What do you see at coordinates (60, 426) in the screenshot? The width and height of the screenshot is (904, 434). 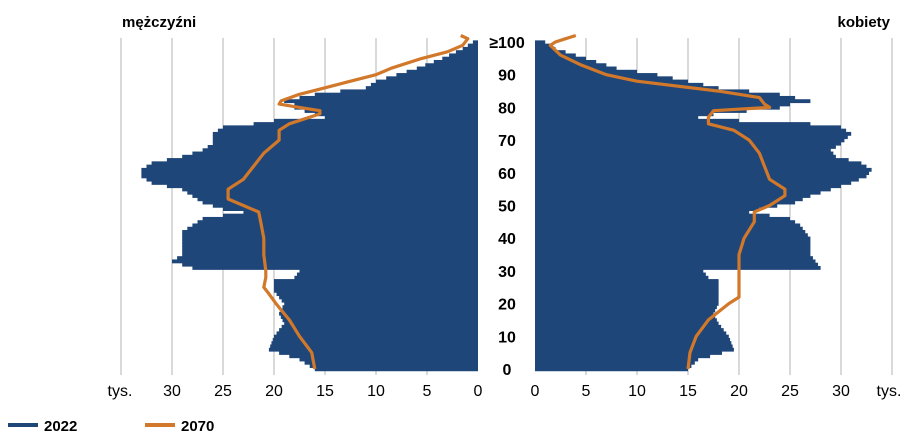 I see `legend-label-2022: 2022` at bounding box center [60, 426].